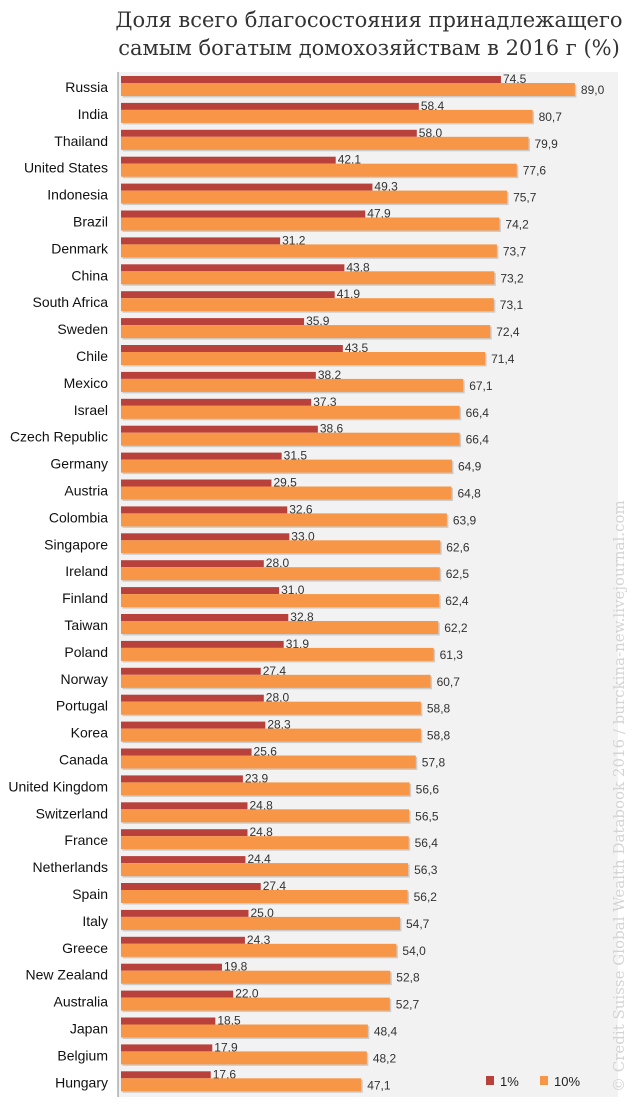 The image size is (640, 1117). I want to click on category-label: Denmark, so click(80, 248).